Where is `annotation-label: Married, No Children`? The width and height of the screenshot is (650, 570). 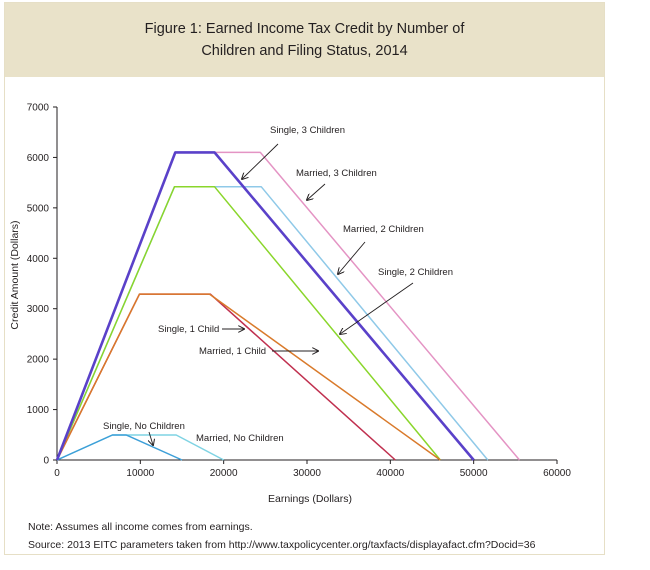
annotation-label: Married, No Children is located at coordinates (240, 438).